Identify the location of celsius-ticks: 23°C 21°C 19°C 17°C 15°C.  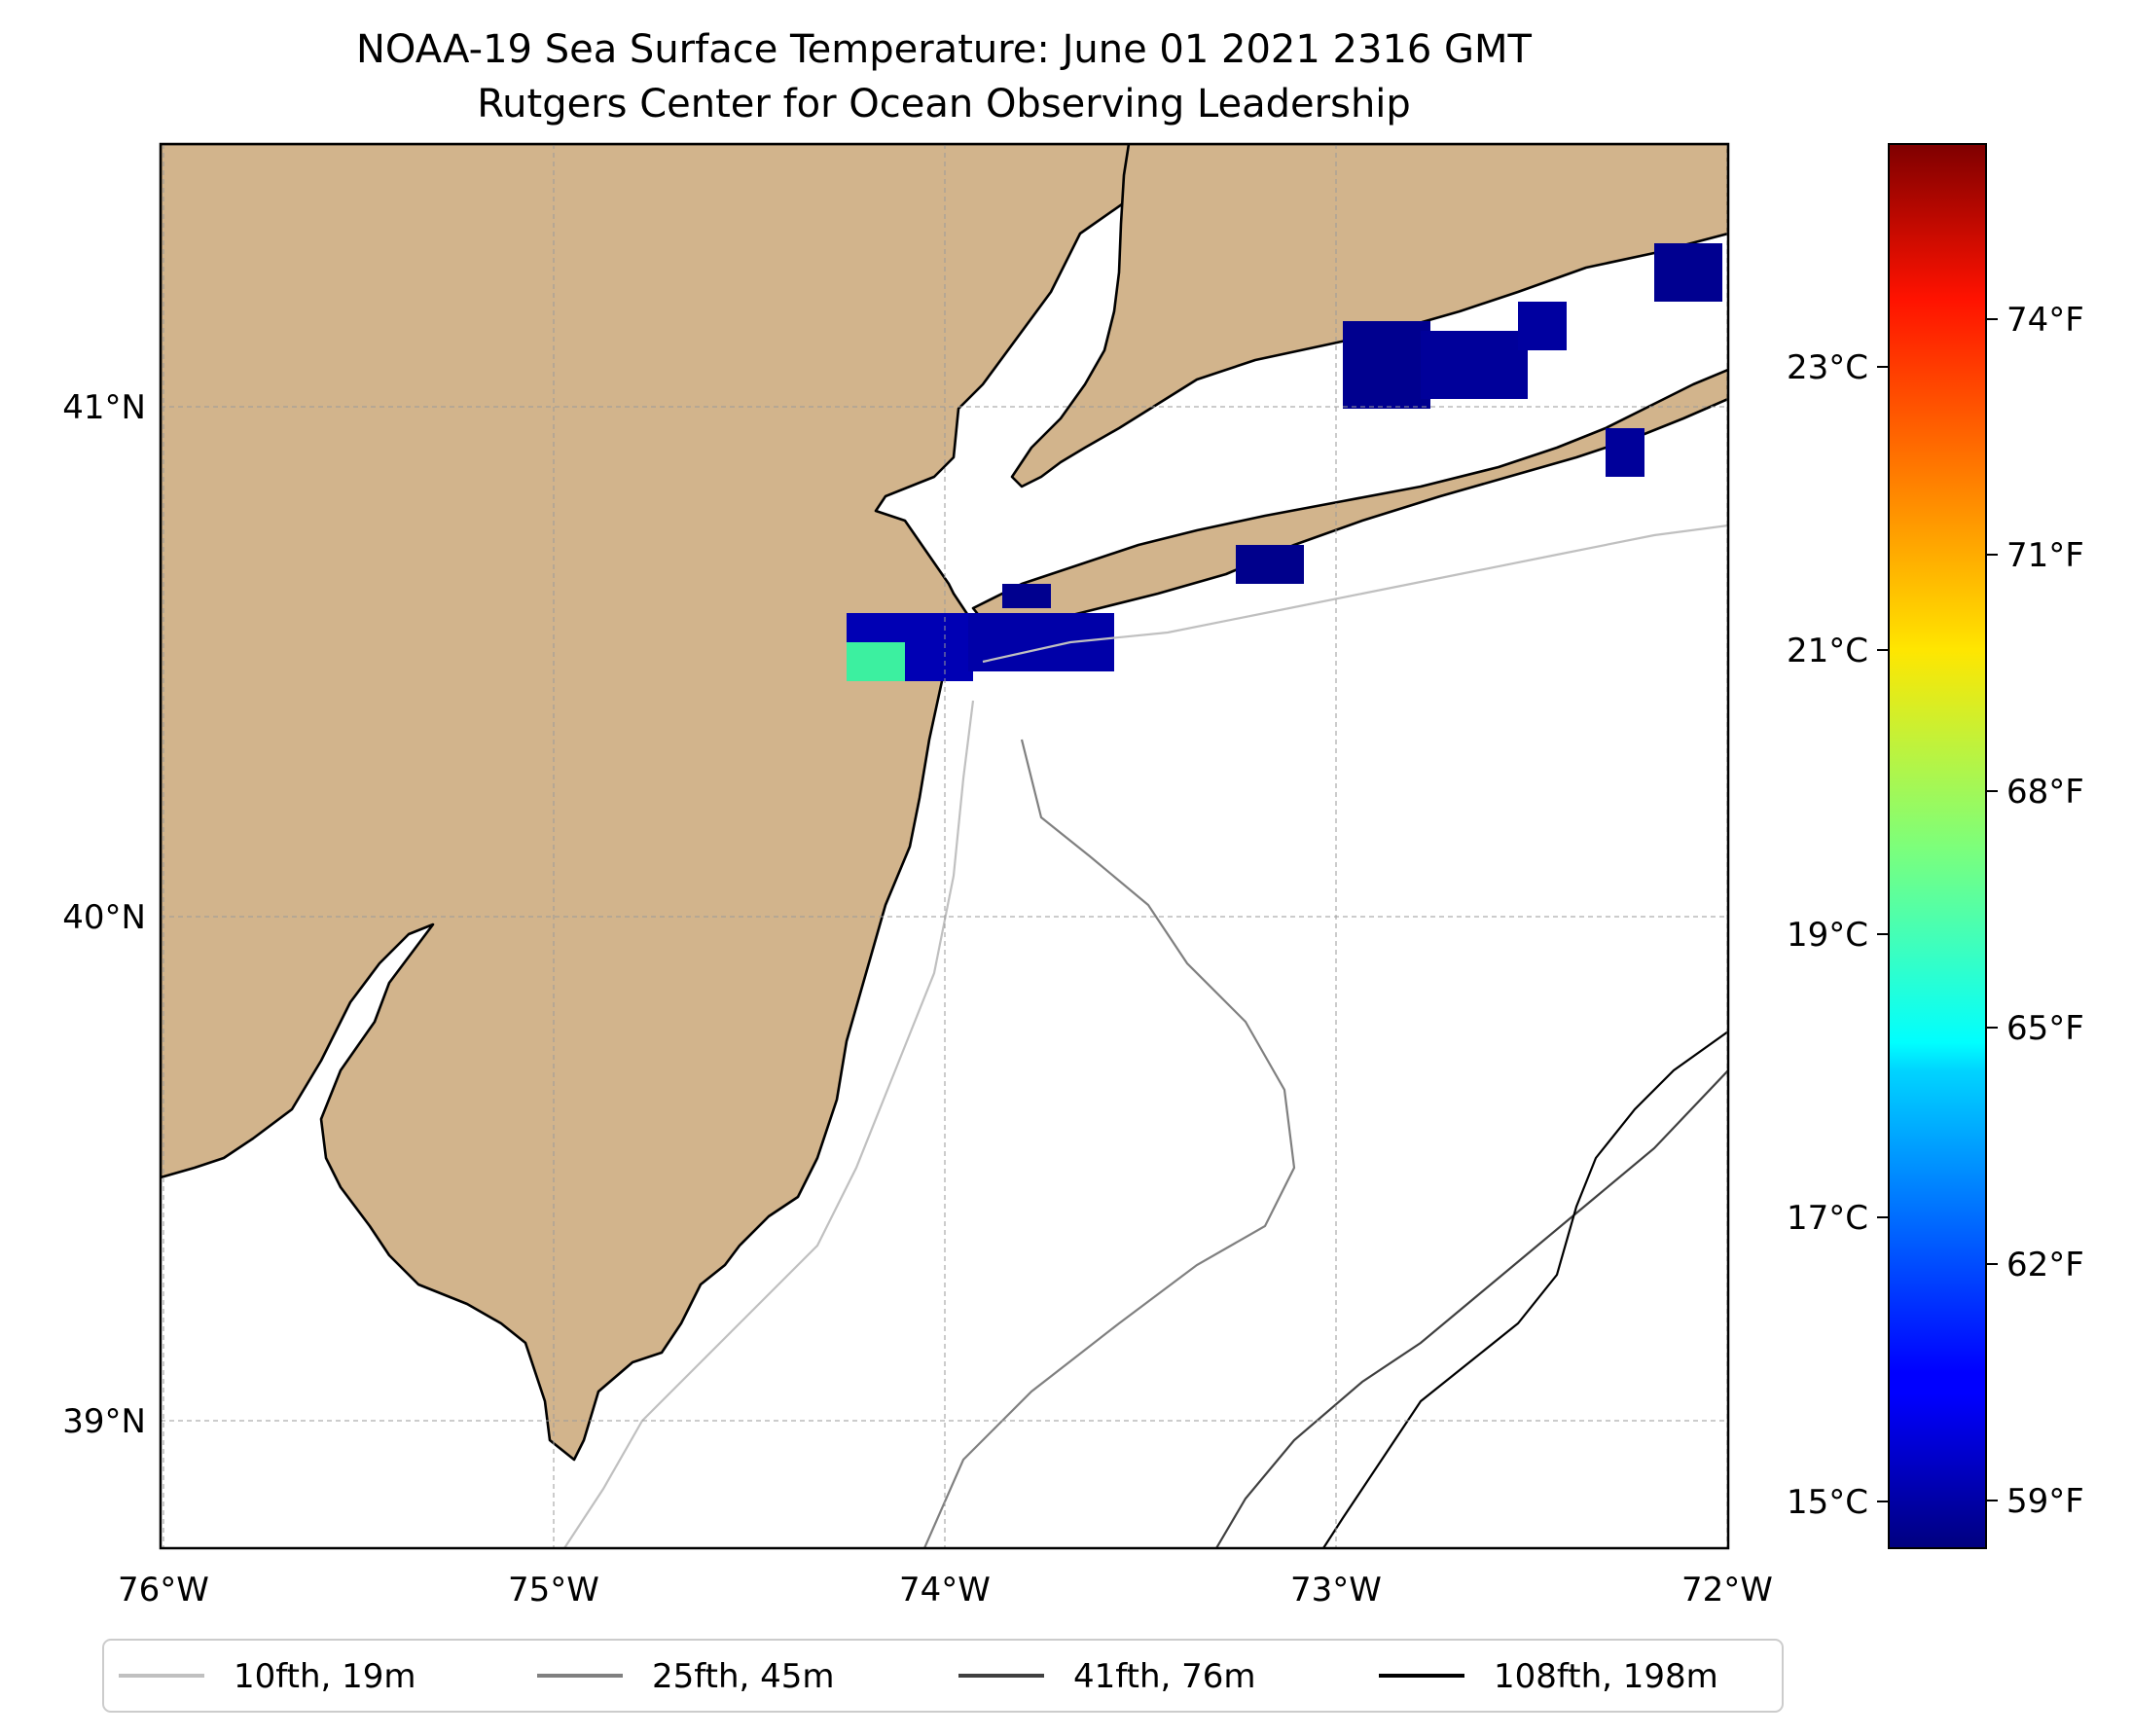
(1838, 935).